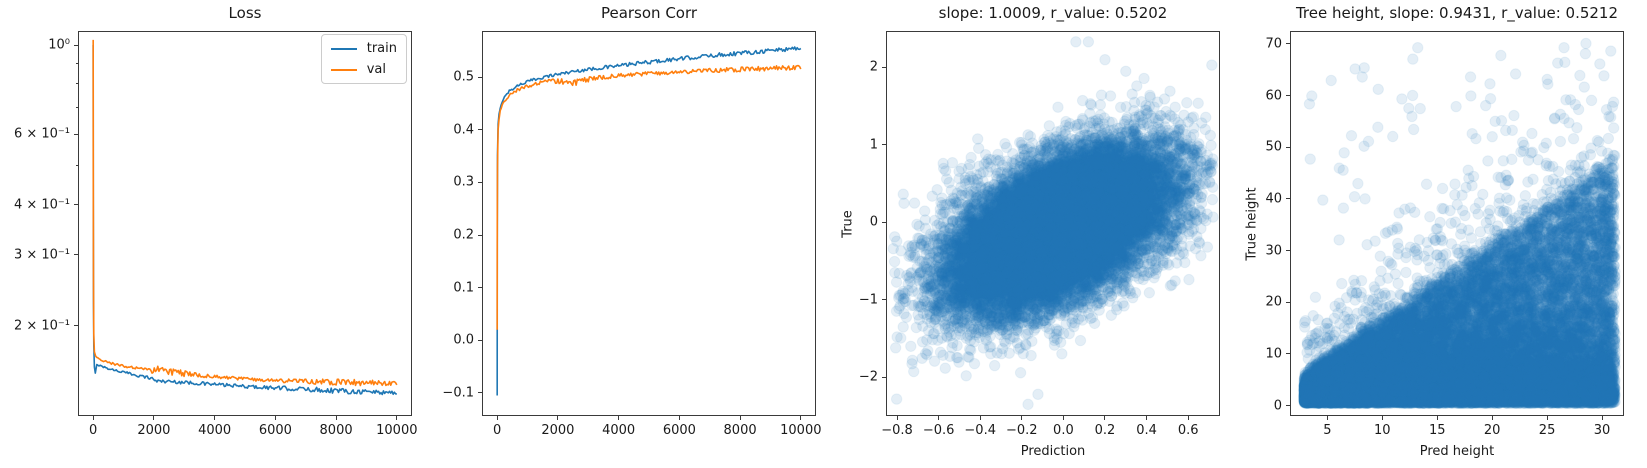 Image resolution: width=1647 pixels, height=468 pixels. What do you see at coordinates (1146, 430) in the screenshot?
I see `x-tick-label: 0.4` at bounding box center [1146, 430].